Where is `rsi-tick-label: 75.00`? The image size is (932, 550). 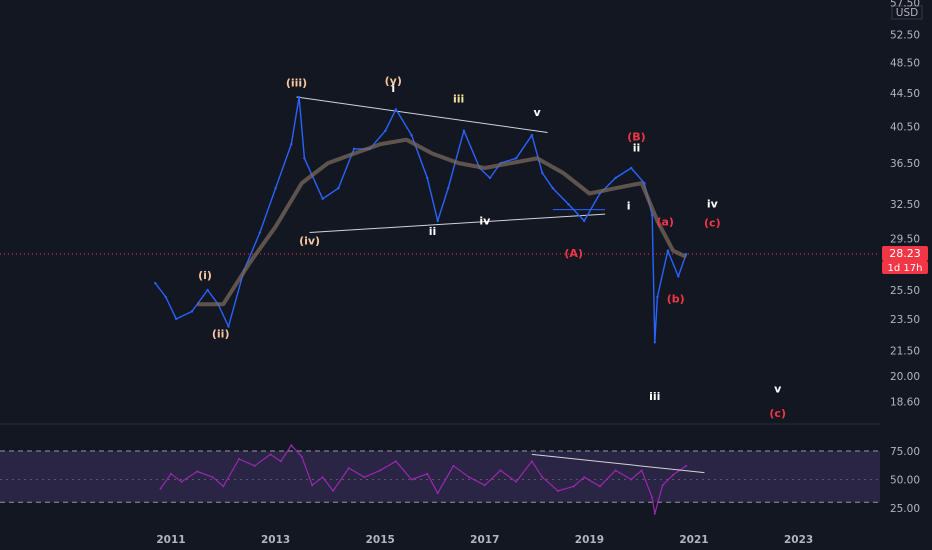
rsi-tick-label: 75.00 is located at coordinates (905, 452).